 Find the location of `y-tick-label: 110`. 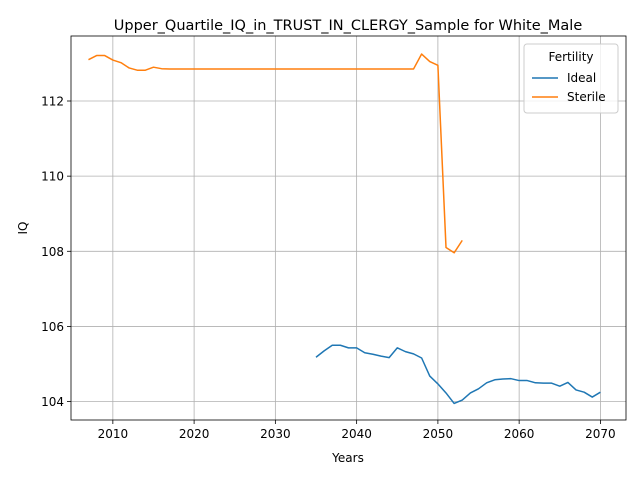

y-tick-label: 110 is located at coordinates (52, 177).